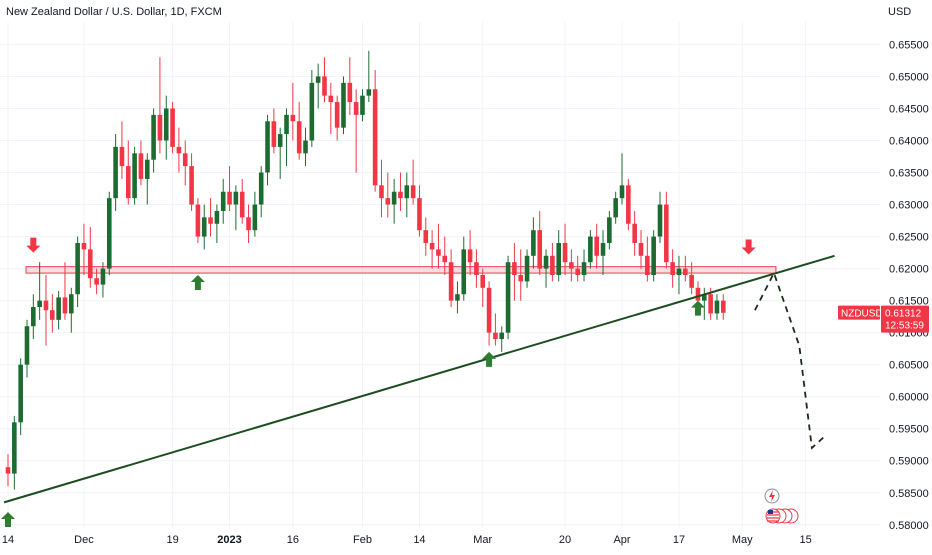 This screenshot has height=555, width=932. I want to click on price-tag: NZDUSD 0.61312 12:53:59, so click(883, 319).